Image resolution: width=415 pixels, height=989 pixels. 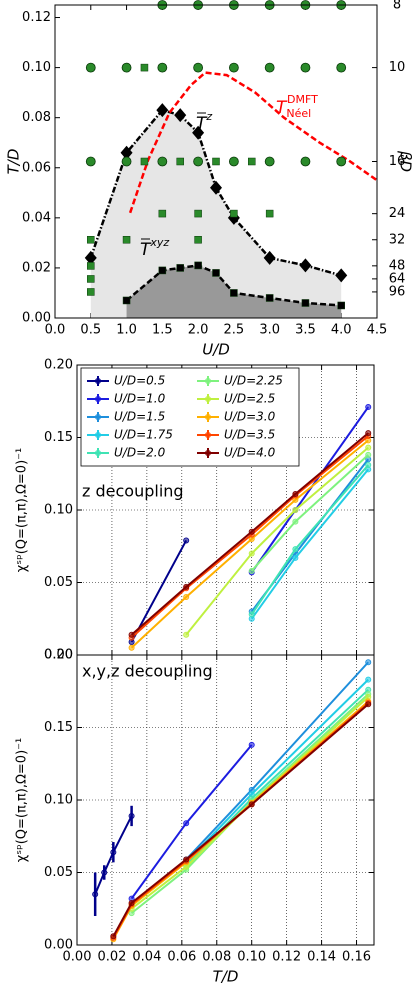 What do you see at coordinates (181, 957) in the screenshot?
I see `x-tick-label: 0.06` at bounding box center [181, 957].